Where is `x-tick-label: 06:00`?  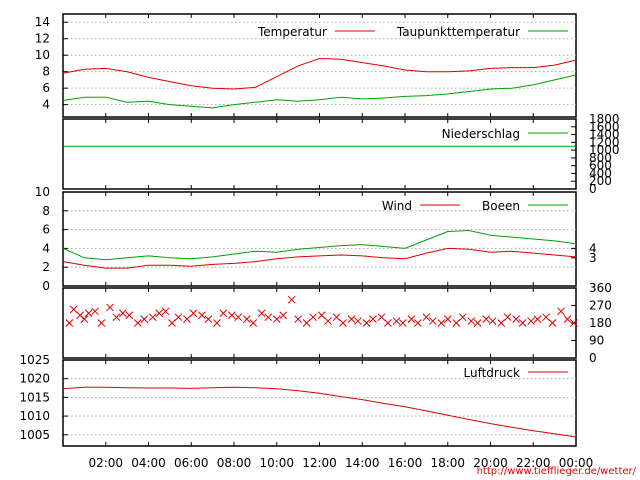 x-tick-label: 06:00 is located at coordinates (191, 463).